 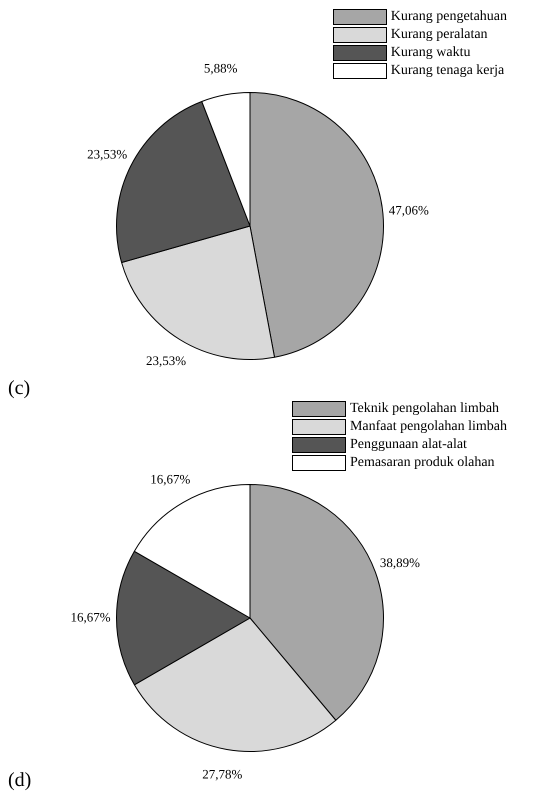 What do you see at coordinates (425, 409) in the screenshot?
I see `legend-label: Teknik pengolahan limbah` at bounding box center [425, 409].